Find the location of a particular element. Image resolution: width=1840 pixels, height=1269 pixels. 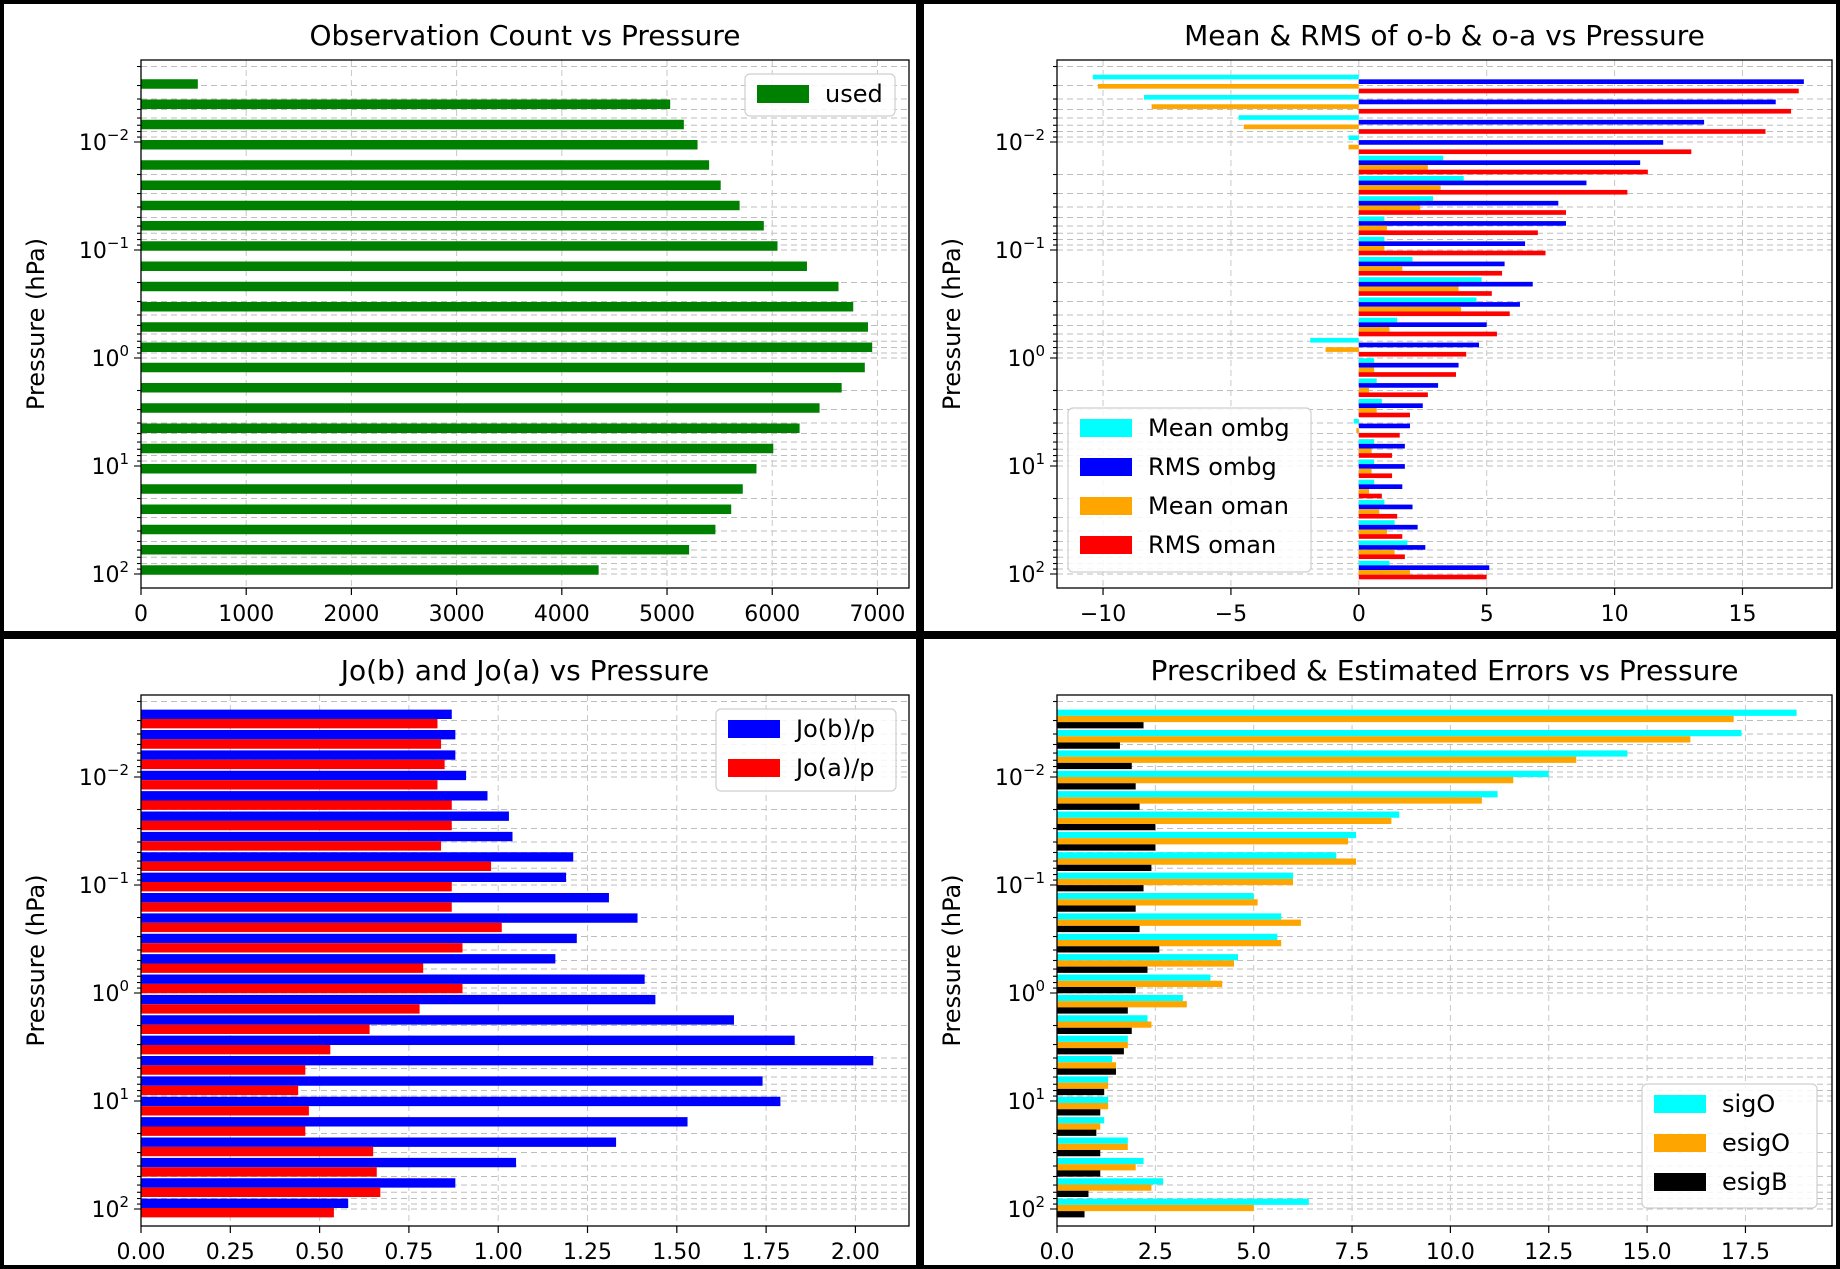

legend-label: esigO is located at coordinates (1756, 1143).